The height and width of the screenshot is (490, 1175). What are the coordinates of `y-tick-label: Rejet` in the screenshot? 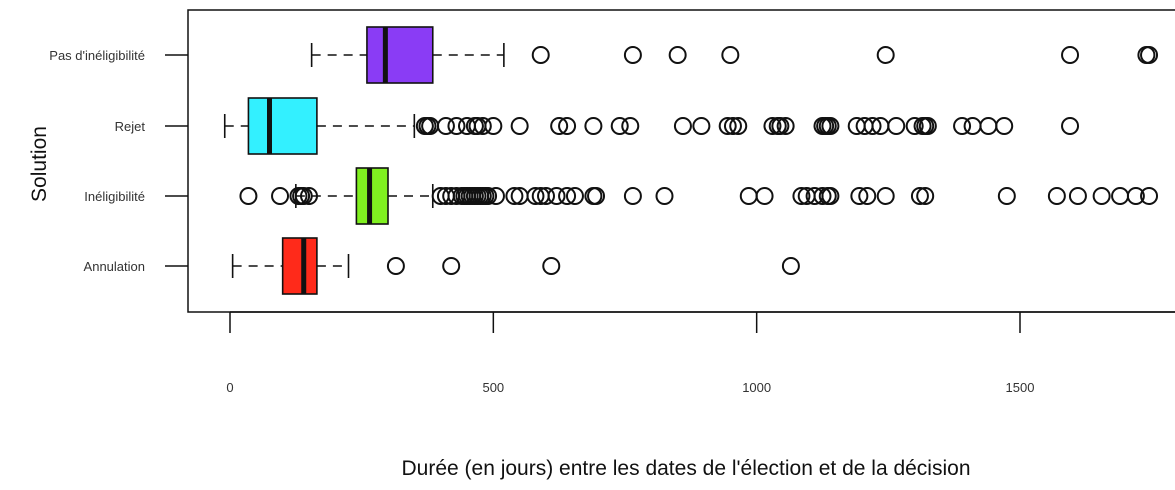 It's located at (130, 126).